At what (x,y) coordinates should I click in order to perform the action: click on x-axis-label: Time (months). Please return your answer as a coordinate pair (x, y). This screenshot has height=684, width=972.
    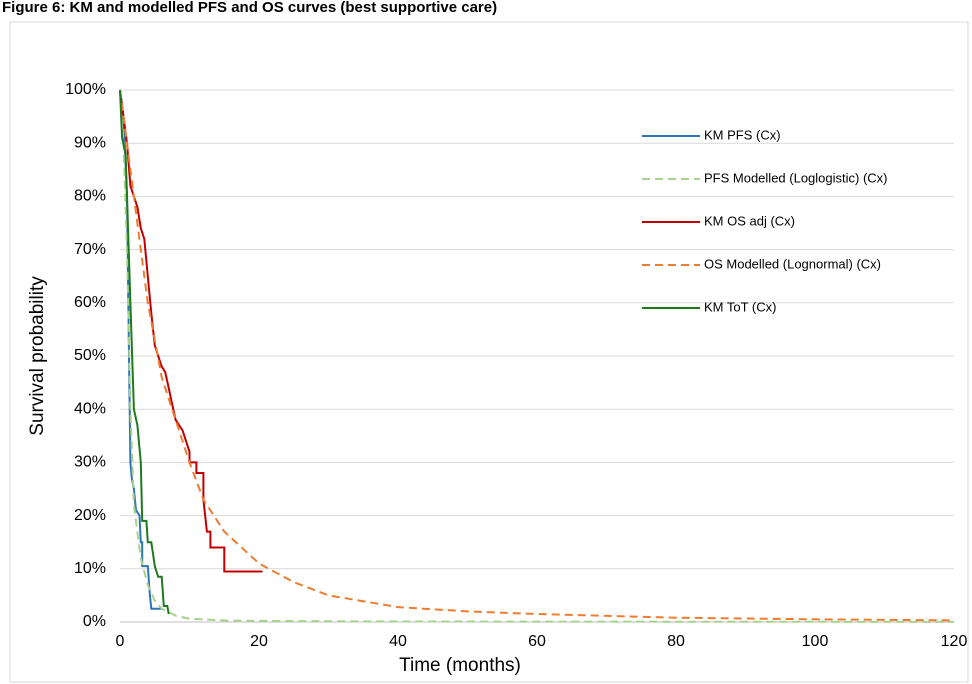
    Looking at the image, I should click on (460, 665).